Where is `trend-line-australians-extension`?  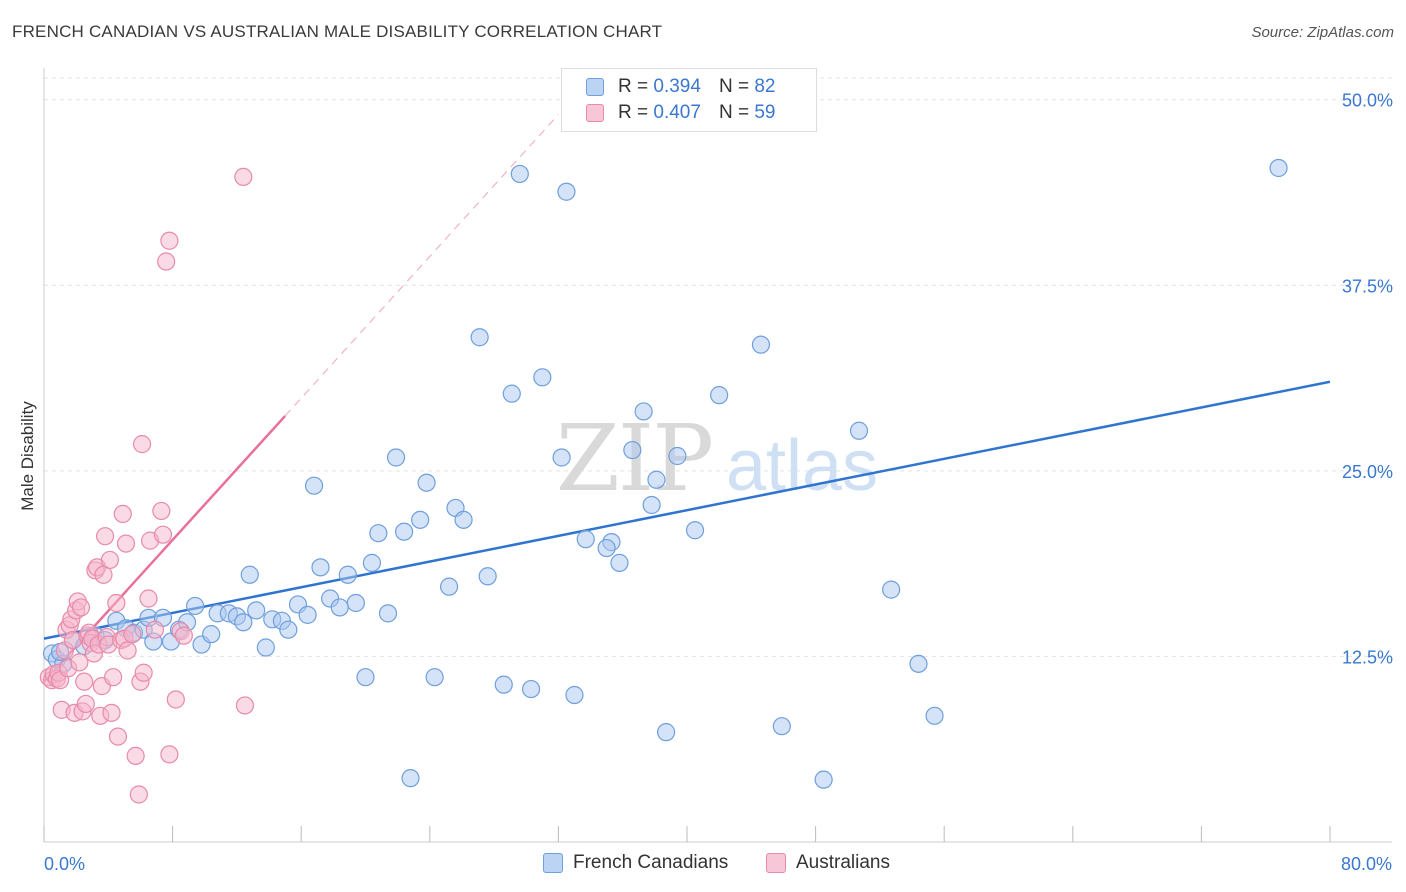 trend-line-australians-extension is located at coordinates (421, 265).